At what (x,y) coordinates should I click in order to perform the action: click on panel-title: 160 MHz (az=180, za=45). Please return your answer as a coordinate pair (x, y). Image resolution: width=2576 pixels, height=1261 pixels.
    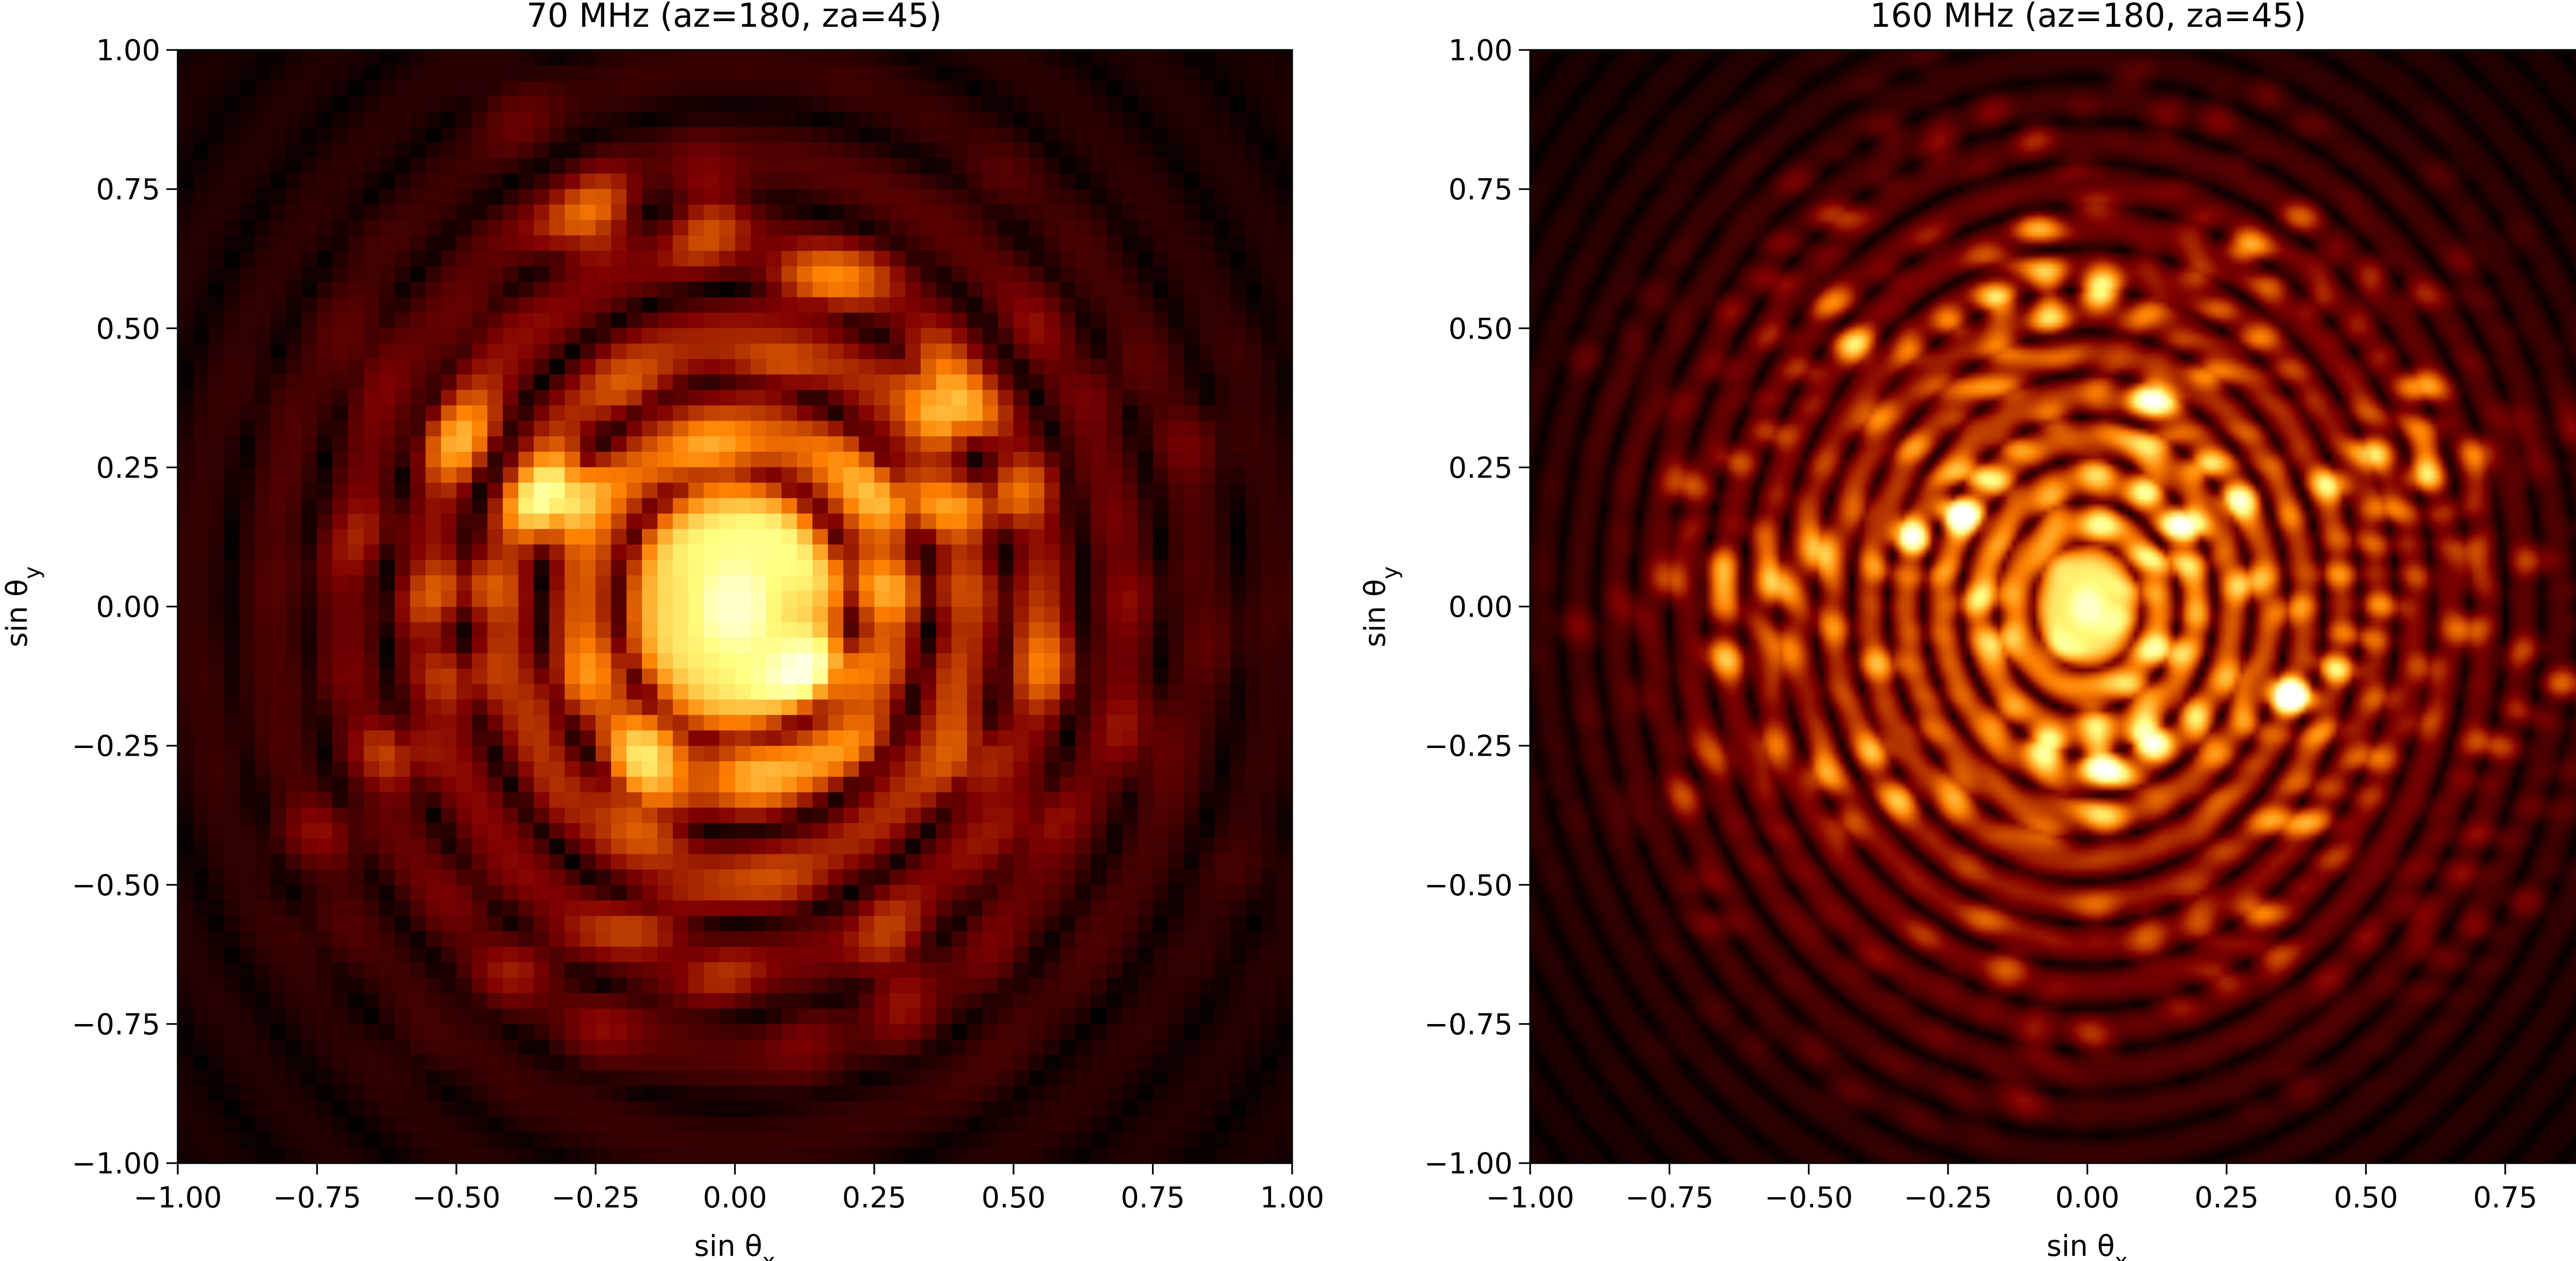
    Looking at the image, I should click on (2088, 17).